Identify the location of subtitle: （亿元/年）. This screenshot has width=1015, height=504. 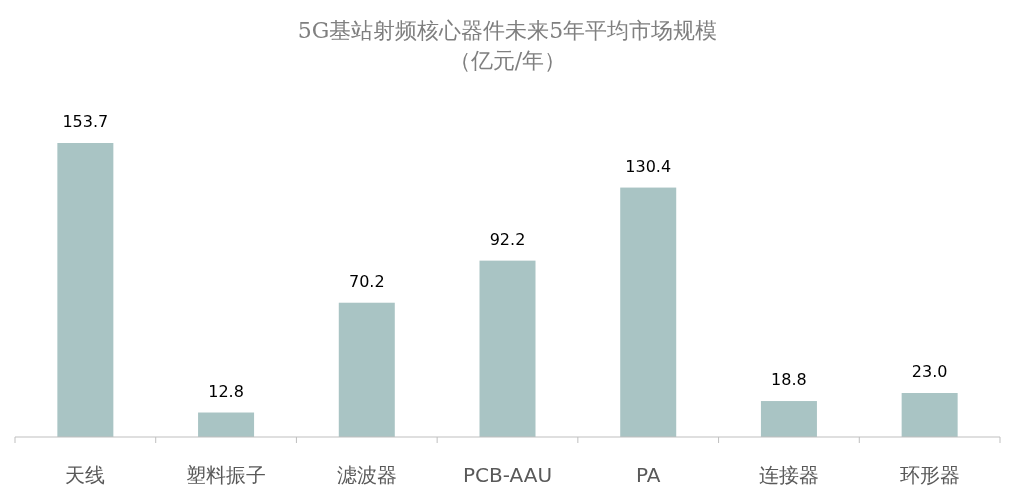
(507, 60).